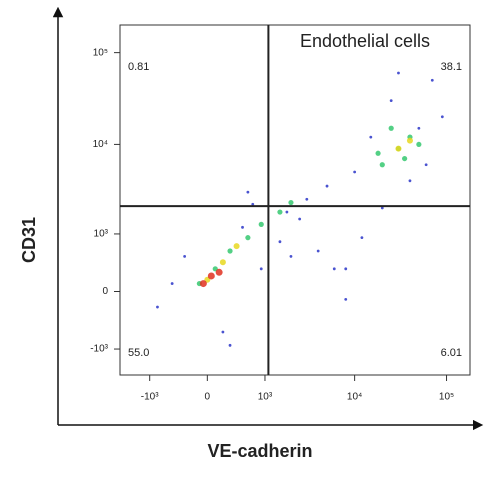 Image resolution: width=498 pixels, height=495 pixels. What do you see at coordinates (451, 67) in the screenshot?
I see `quadrant-percent: 38.1` at bounding box center [451, 67].